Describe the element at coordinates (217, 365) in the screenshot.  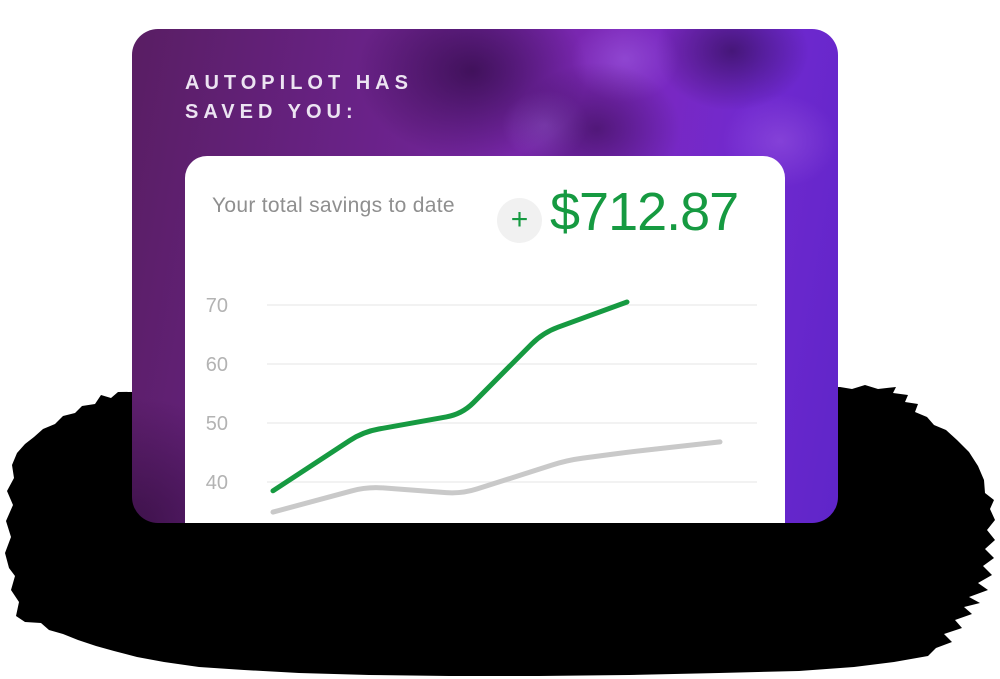
I see `y-axis-tick: 60` at that location.